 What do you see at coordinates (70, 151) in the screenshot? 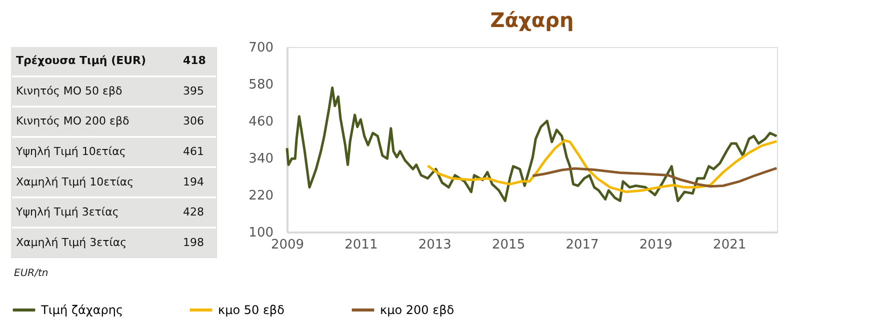
I see `category-label: Υψηλή Τιμή 10ετίας` at bounding box center [70, 151].